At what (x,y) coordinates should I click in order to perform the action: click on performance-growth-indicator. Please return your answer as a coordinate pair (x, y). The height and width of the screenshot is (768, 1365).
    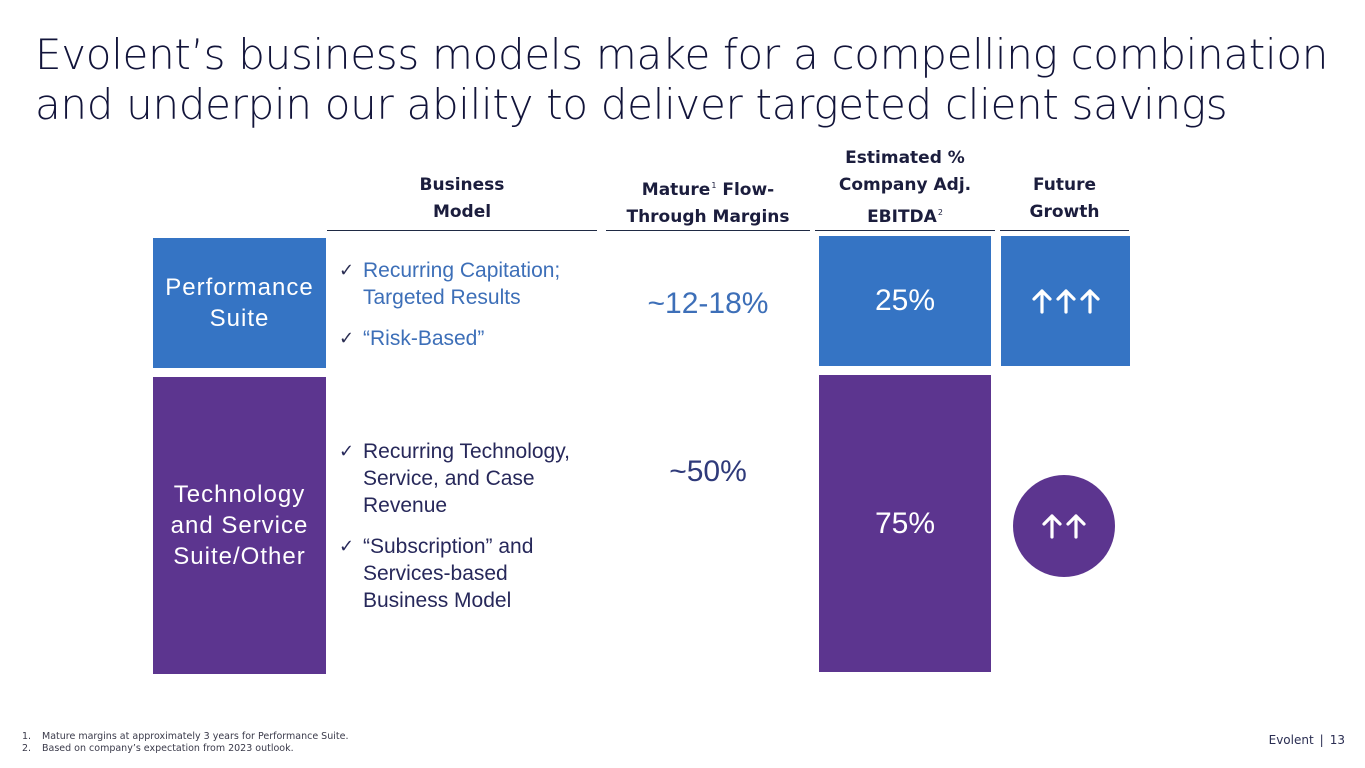
    Looking at the image, I should click on (1065, 301).